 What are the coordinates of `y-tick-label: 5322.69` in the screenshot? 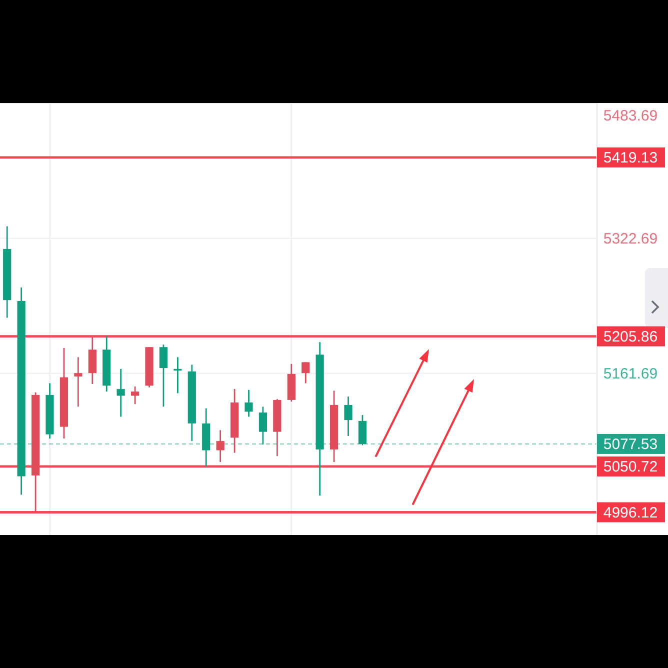 It's located at (630, 239).